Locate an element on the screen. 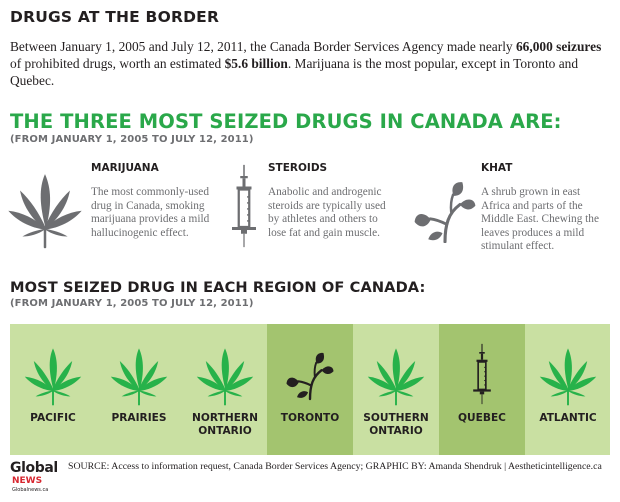 The height and width of the screenshot is (502, 620). region-atlantic: ATLANTIC is located at coordinates (568, 389).